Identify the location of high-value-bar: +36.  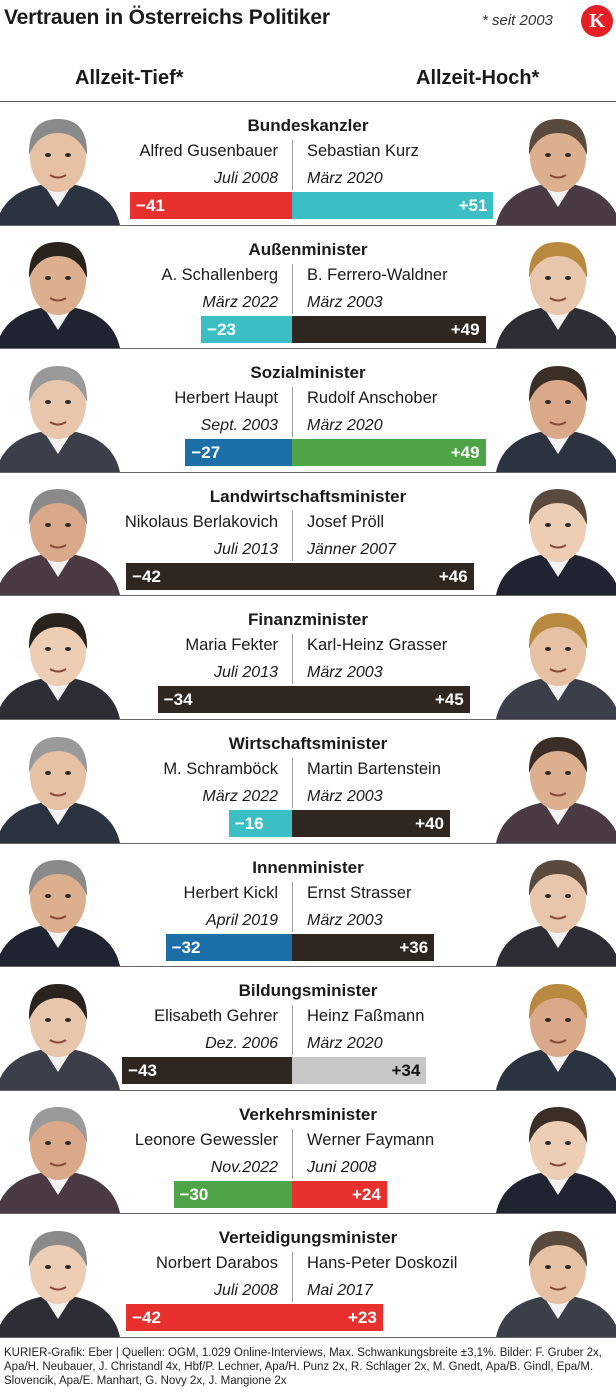
(363, 947).